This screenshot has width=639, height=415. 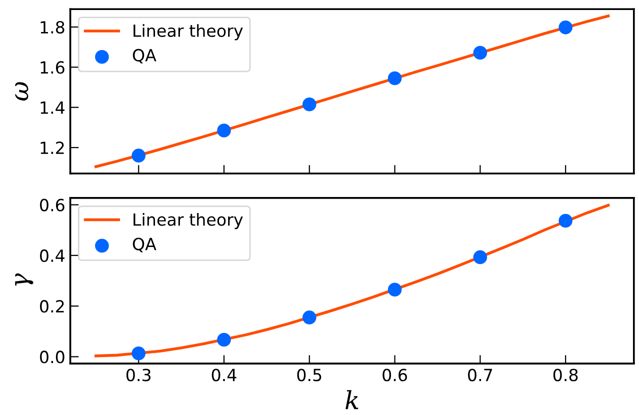 What do you see at coordinates (224, 375) in the screenshot?
I see `x-tick-label: 0.4` at bounding box center [224, 375].